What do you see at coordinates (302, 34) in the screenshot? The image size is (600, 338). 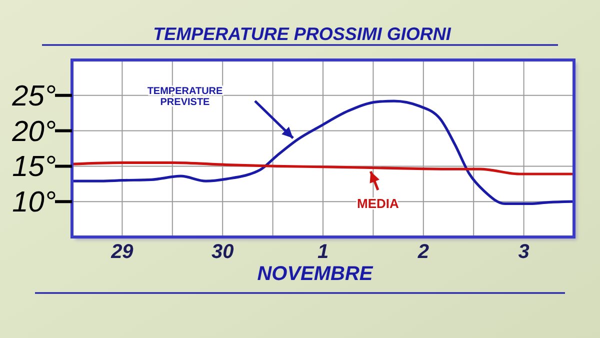 I see `chart-title: TEMPERATURE PROSSIMI GIORNI` at bounding box center [302, 34].